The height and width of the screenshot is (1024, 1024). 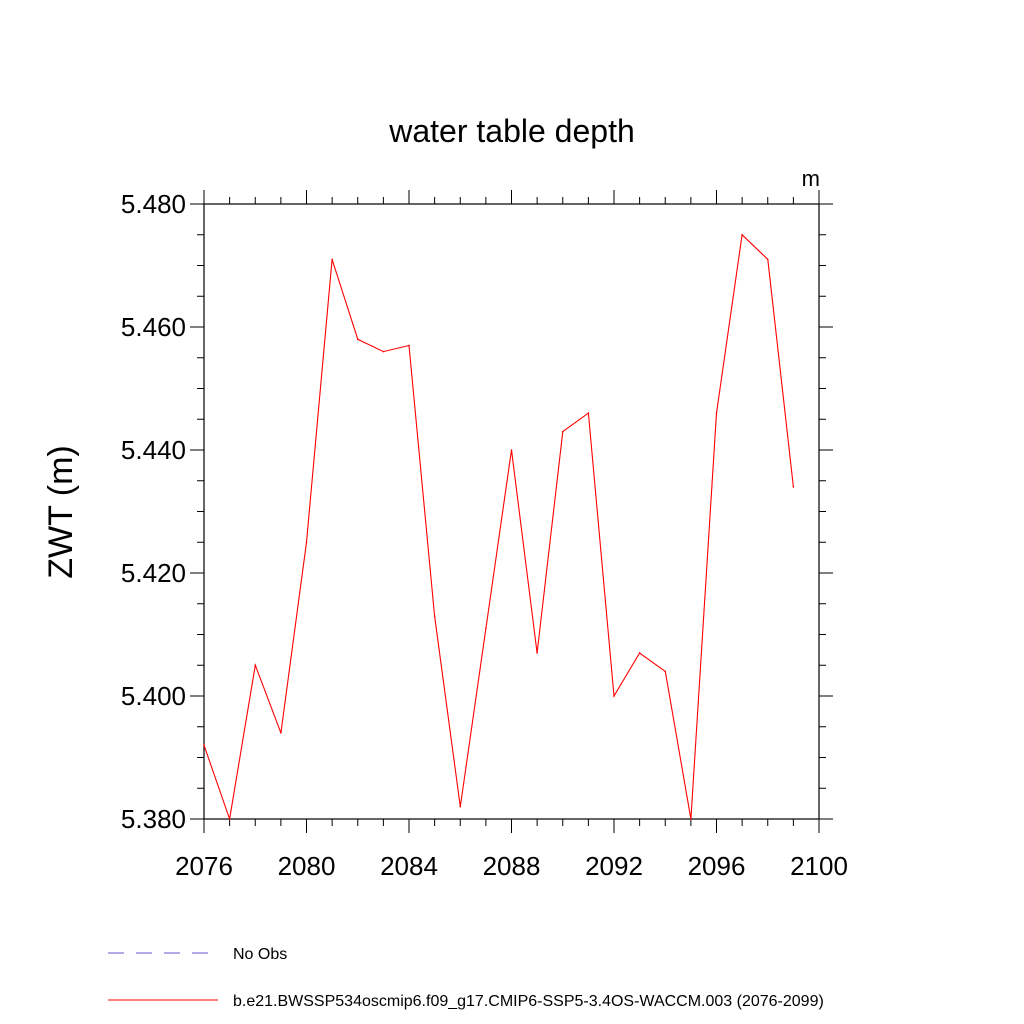 I want to click on x-tick-label: 2088, so click(x=512, y=866).